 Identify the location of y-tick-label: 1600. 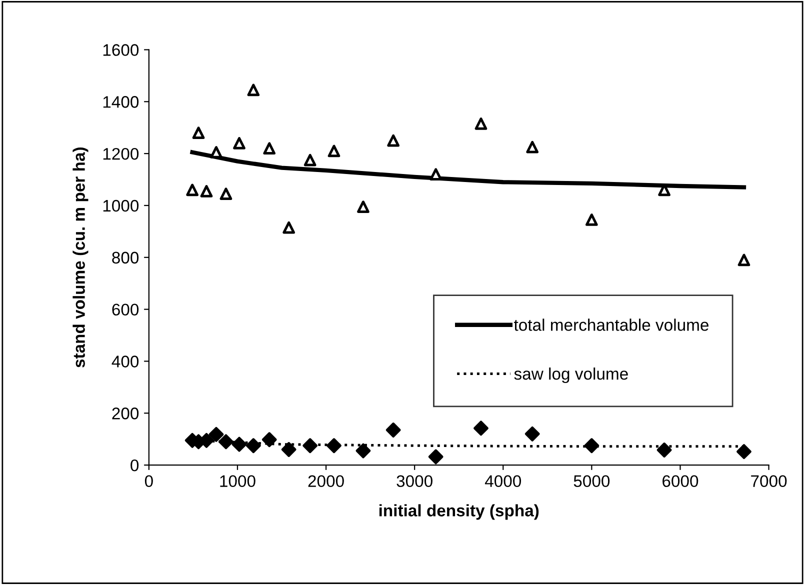
(121, 50).